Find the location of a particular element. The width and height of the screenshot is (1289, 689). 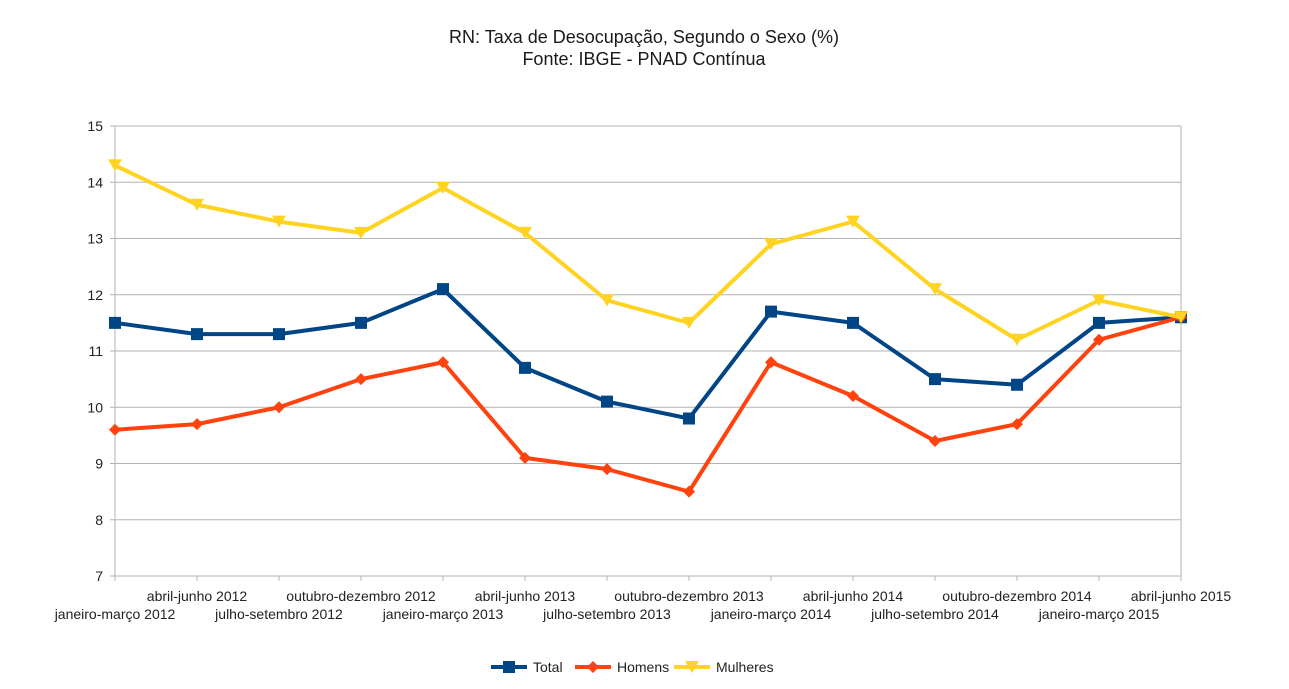

y-tick-label: 8 is located at coordinates (99, 520).